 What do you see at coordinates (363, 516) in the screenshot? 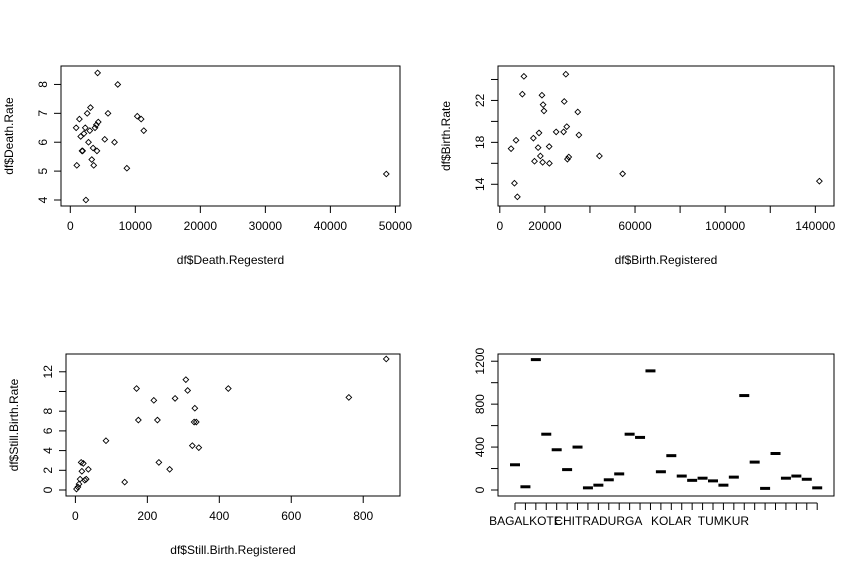
I see `x-tick-label: 800` at bounding box center [363, 516].